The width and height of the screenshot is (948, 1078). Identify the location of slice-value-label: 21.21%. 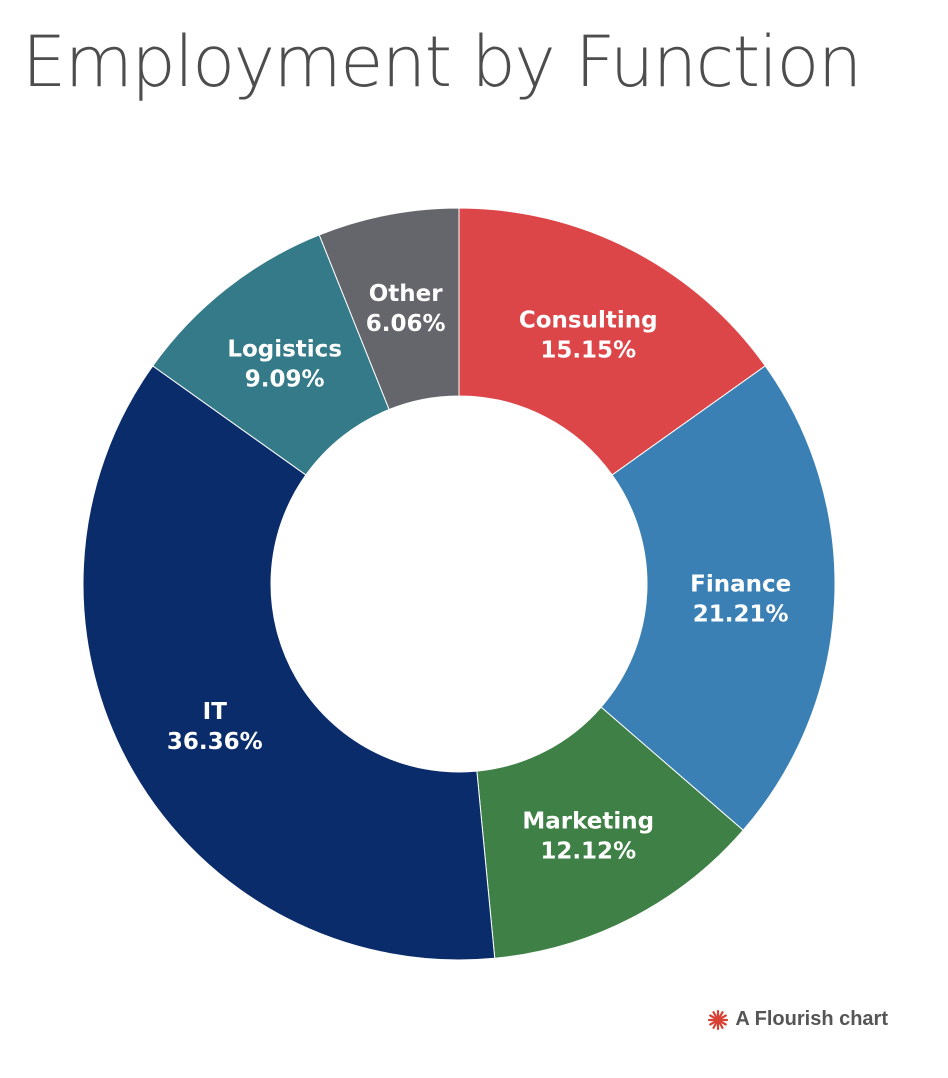
(741, 614).